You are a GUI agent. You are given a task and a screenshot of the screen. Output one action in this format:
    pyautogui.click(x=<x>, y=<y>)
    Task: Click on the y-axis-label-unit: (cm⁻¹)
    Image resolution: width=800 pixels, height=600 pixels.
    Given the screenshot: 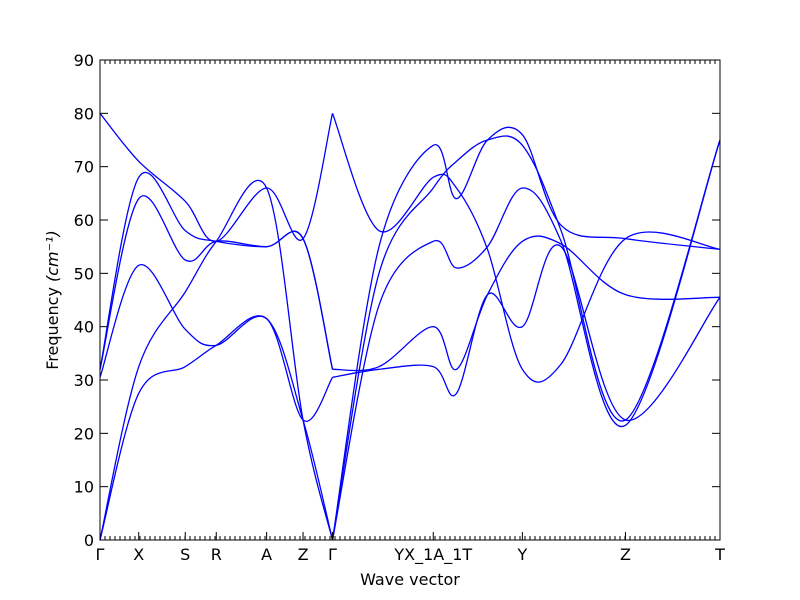 What is the action you would take?
    pyautogui.click(x=52, y=256)
    